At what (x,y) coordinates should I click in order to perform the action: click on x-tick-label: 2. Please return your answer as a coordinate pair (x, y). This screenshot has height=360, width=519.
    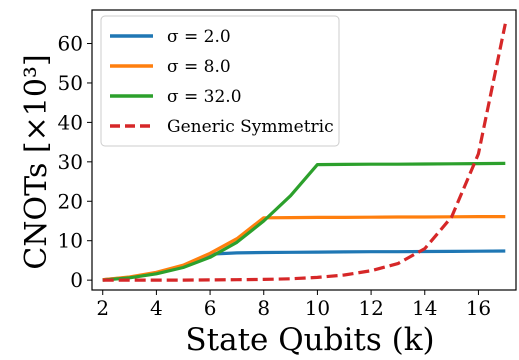
    Looking at the image, I should click on (102, 308).